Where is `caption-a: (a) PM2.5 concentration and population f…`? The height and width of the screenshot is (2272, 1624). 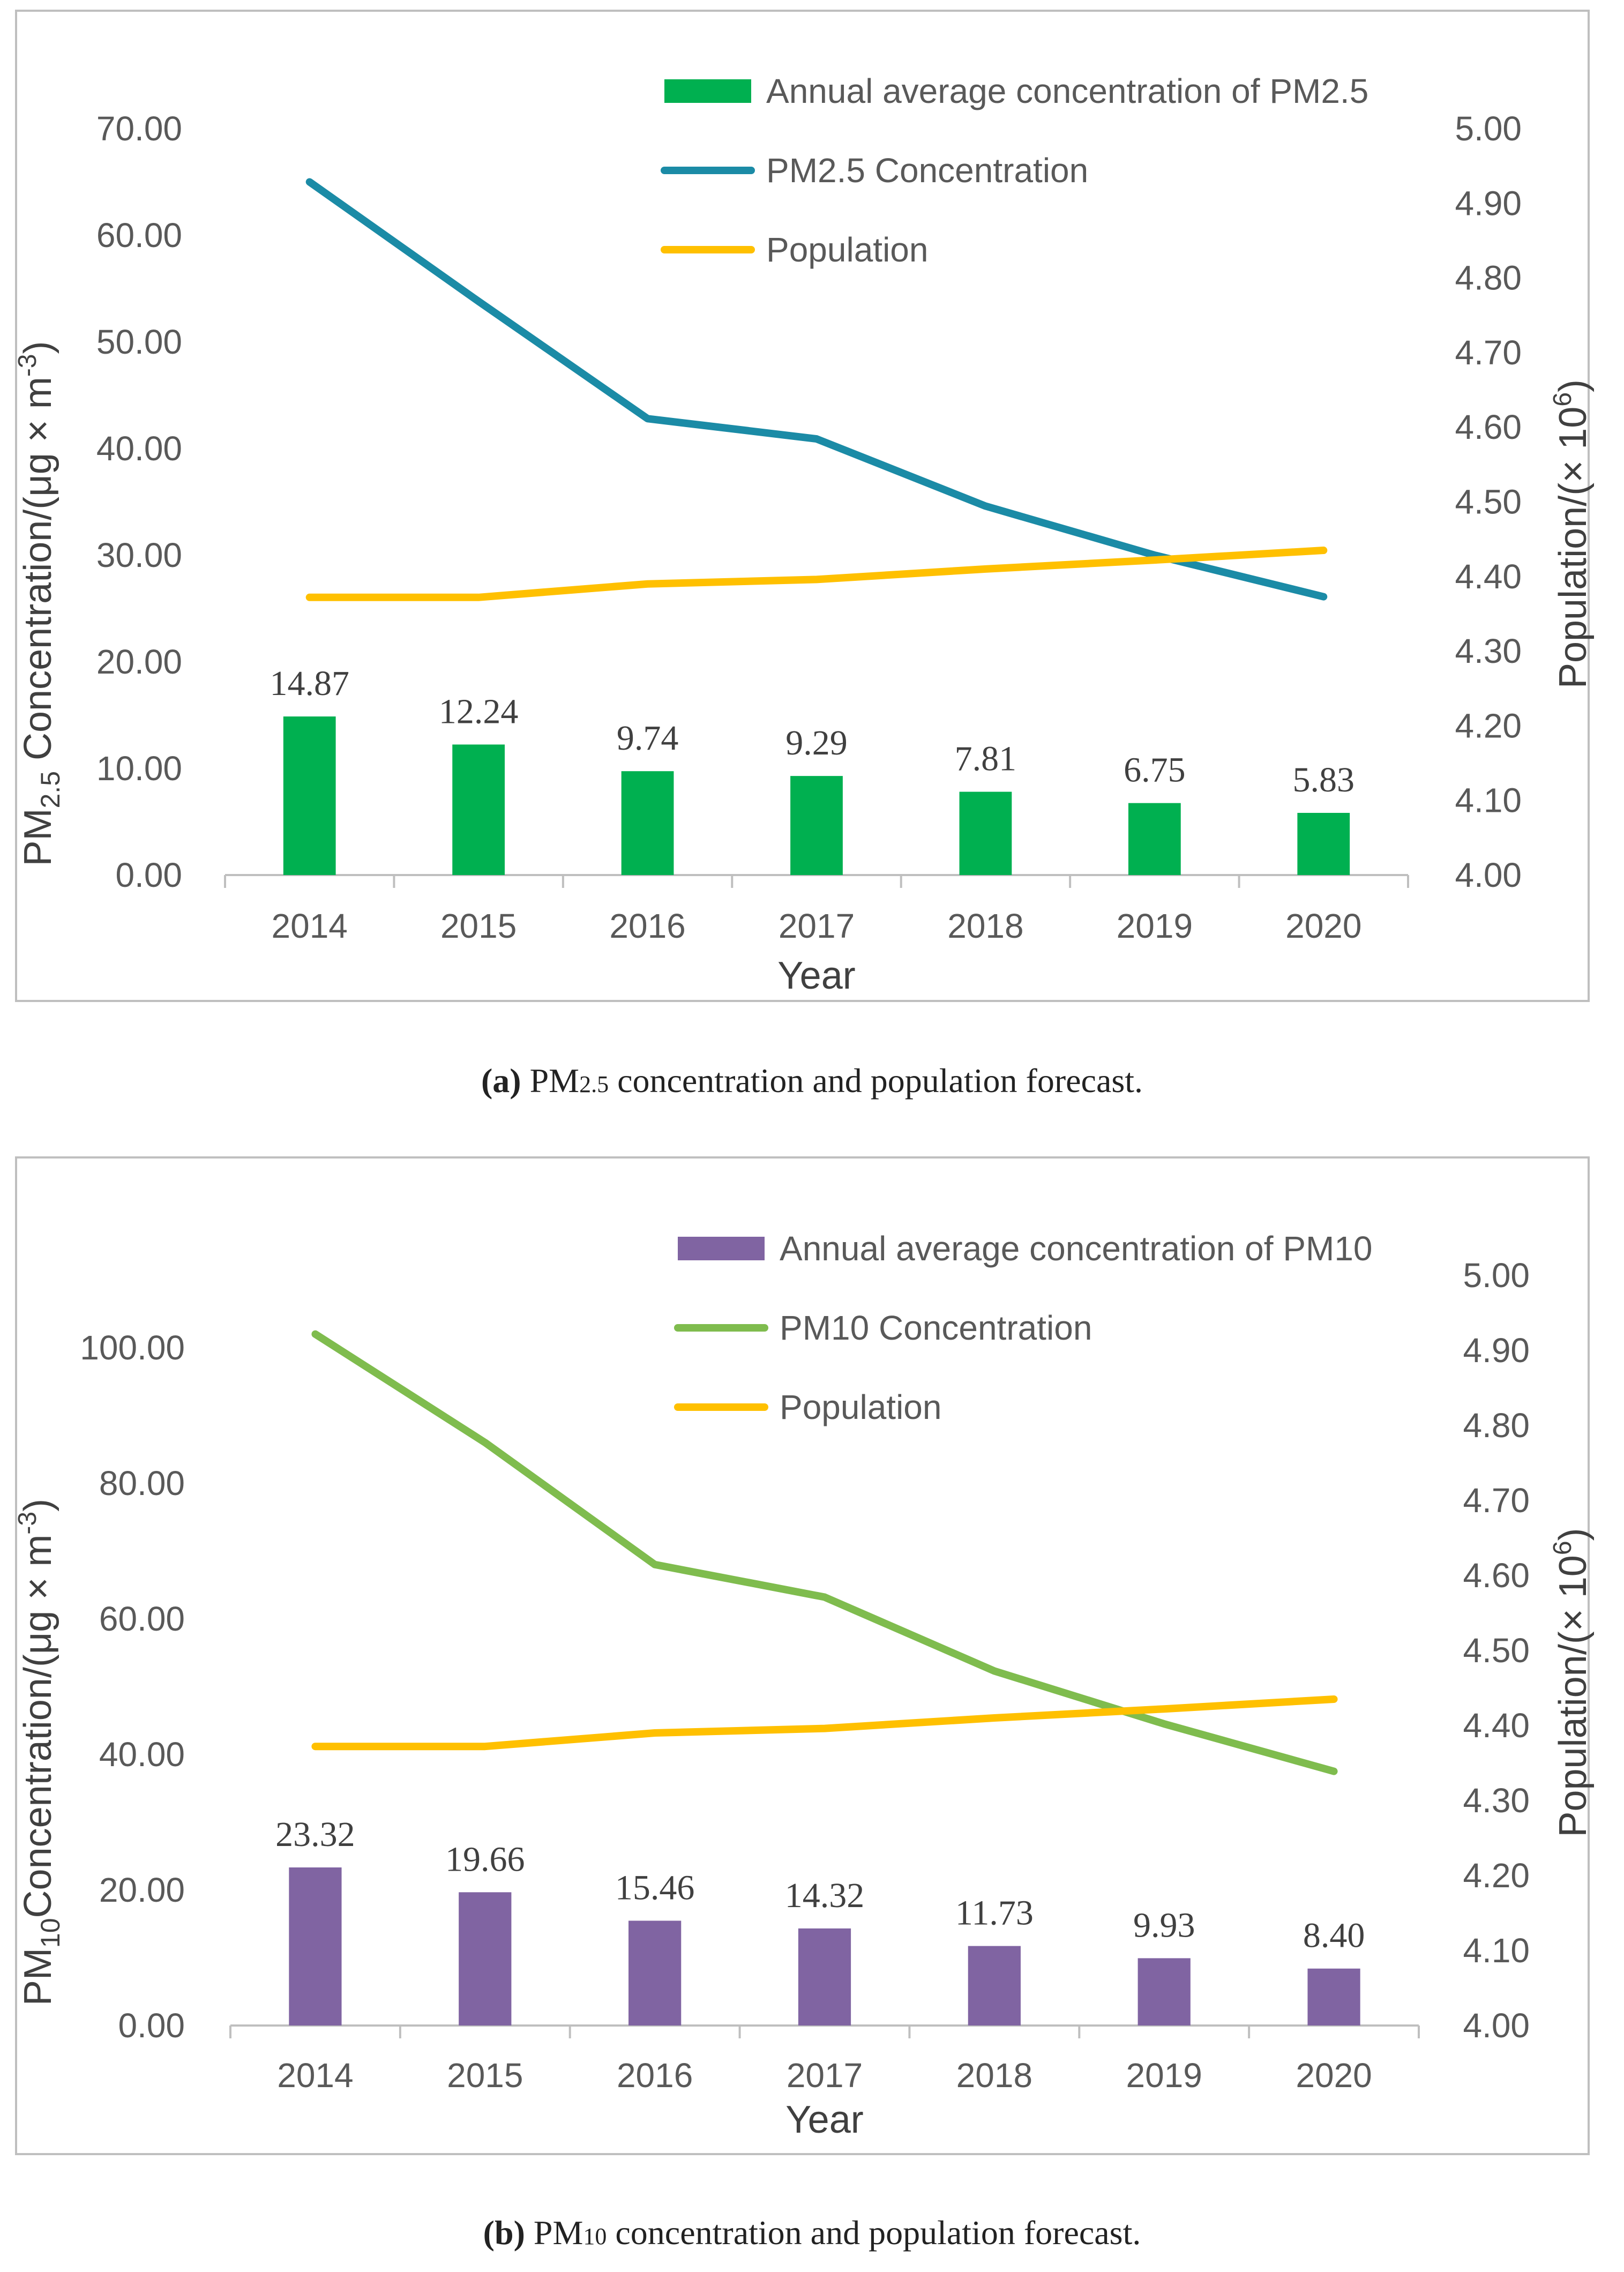
caption-a: (a) PM2.5 concentration and population f… is located at coordinates (812, 1081).